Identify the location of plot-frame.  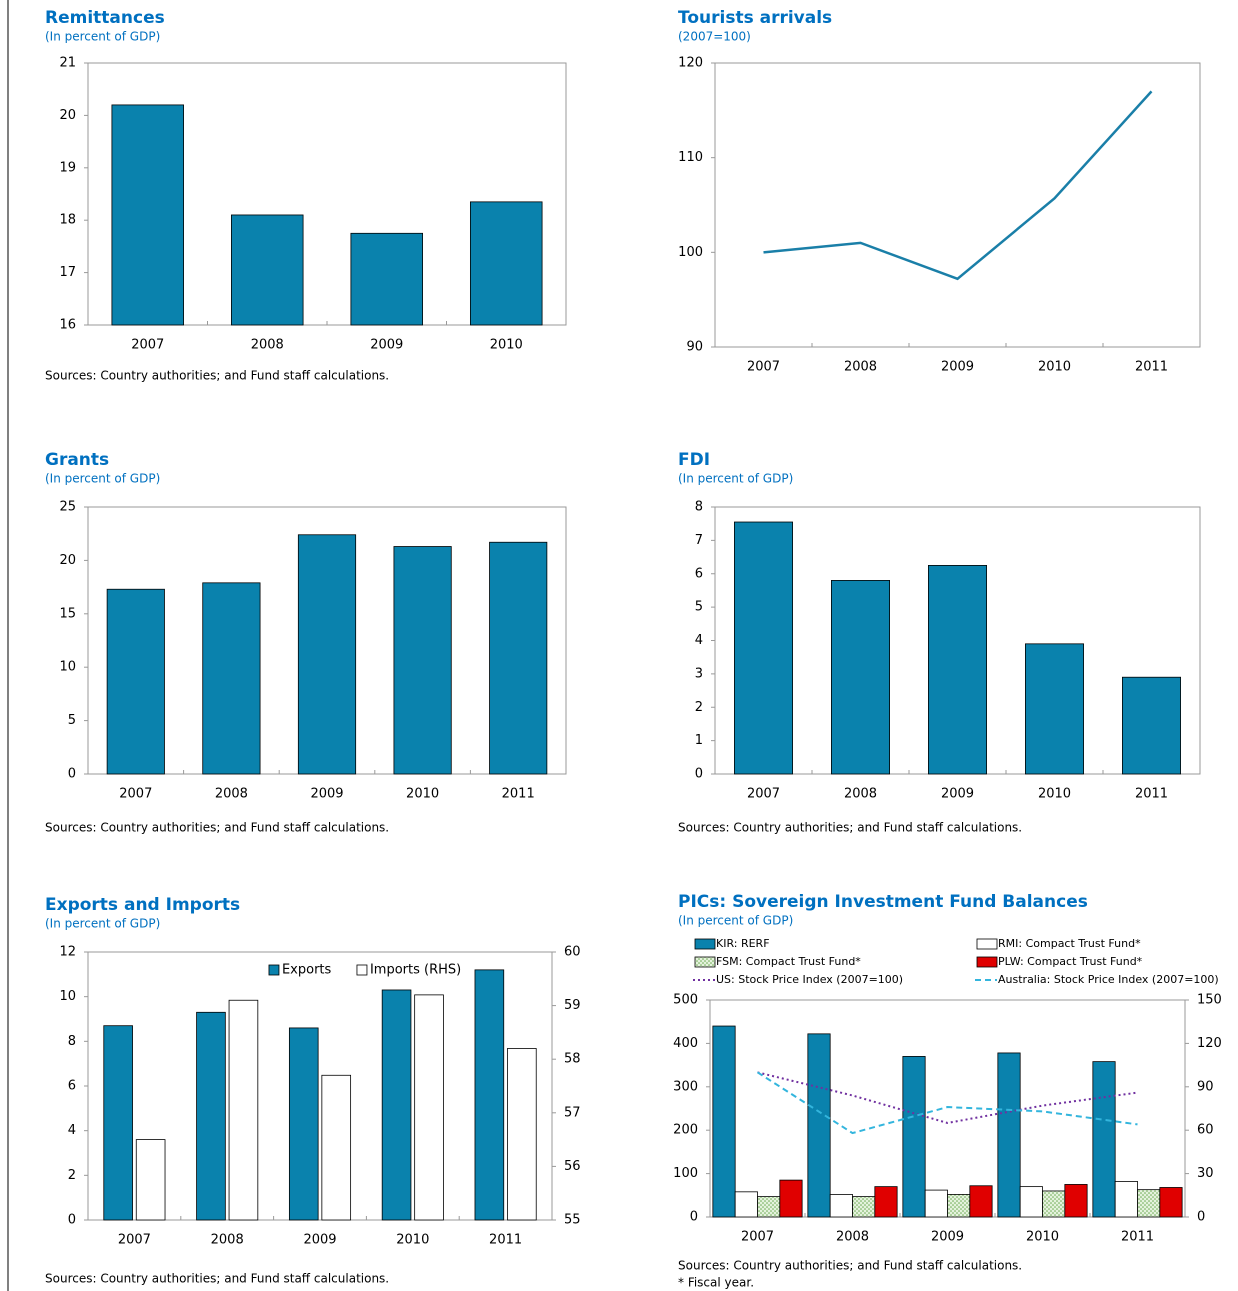
(957, 205).